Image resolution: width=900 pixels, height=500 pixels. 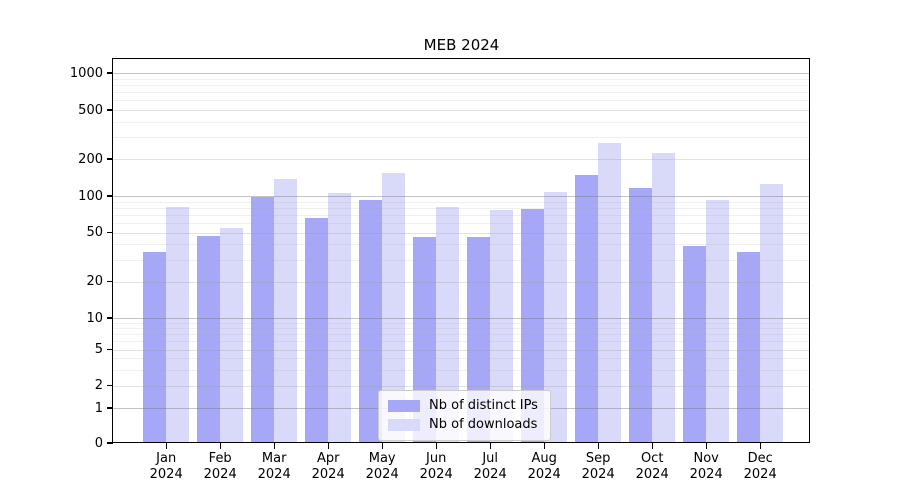 What do you see at coordinates (98, 349) in the screenshot?
I see `y-tick-label-5: 5` at bounding box center [98, 349].